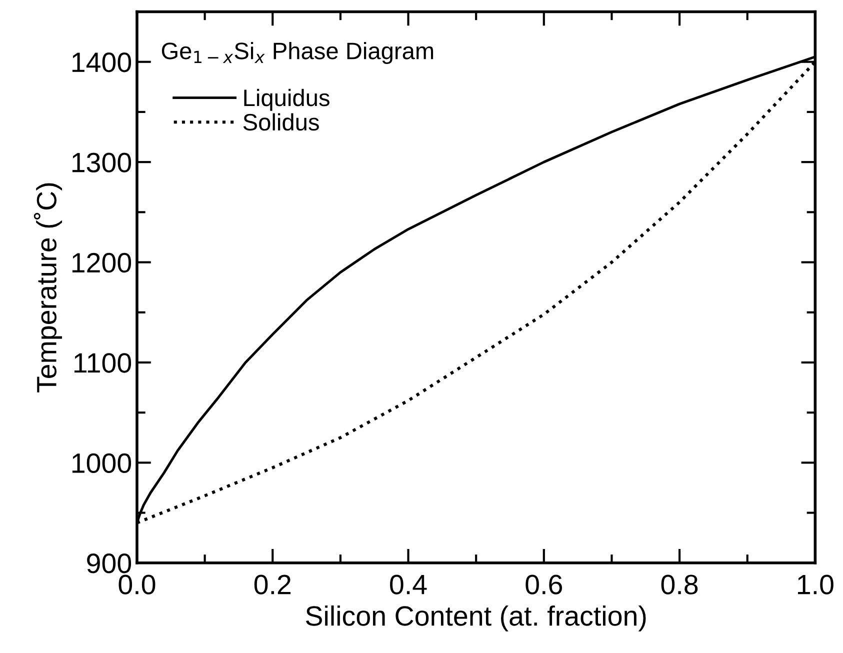 Image resolution: width=843 pixels, height=653 pixels. I want to click on legend-label: Solidus, so click(281, 122).